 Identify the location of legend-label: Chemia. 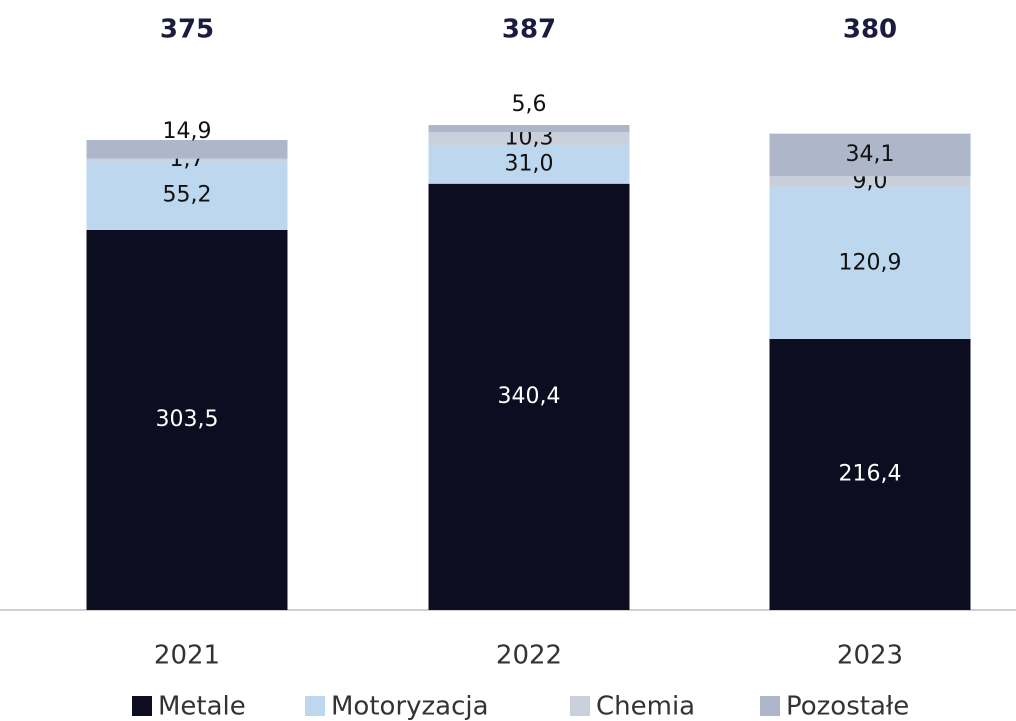
(645, 706).